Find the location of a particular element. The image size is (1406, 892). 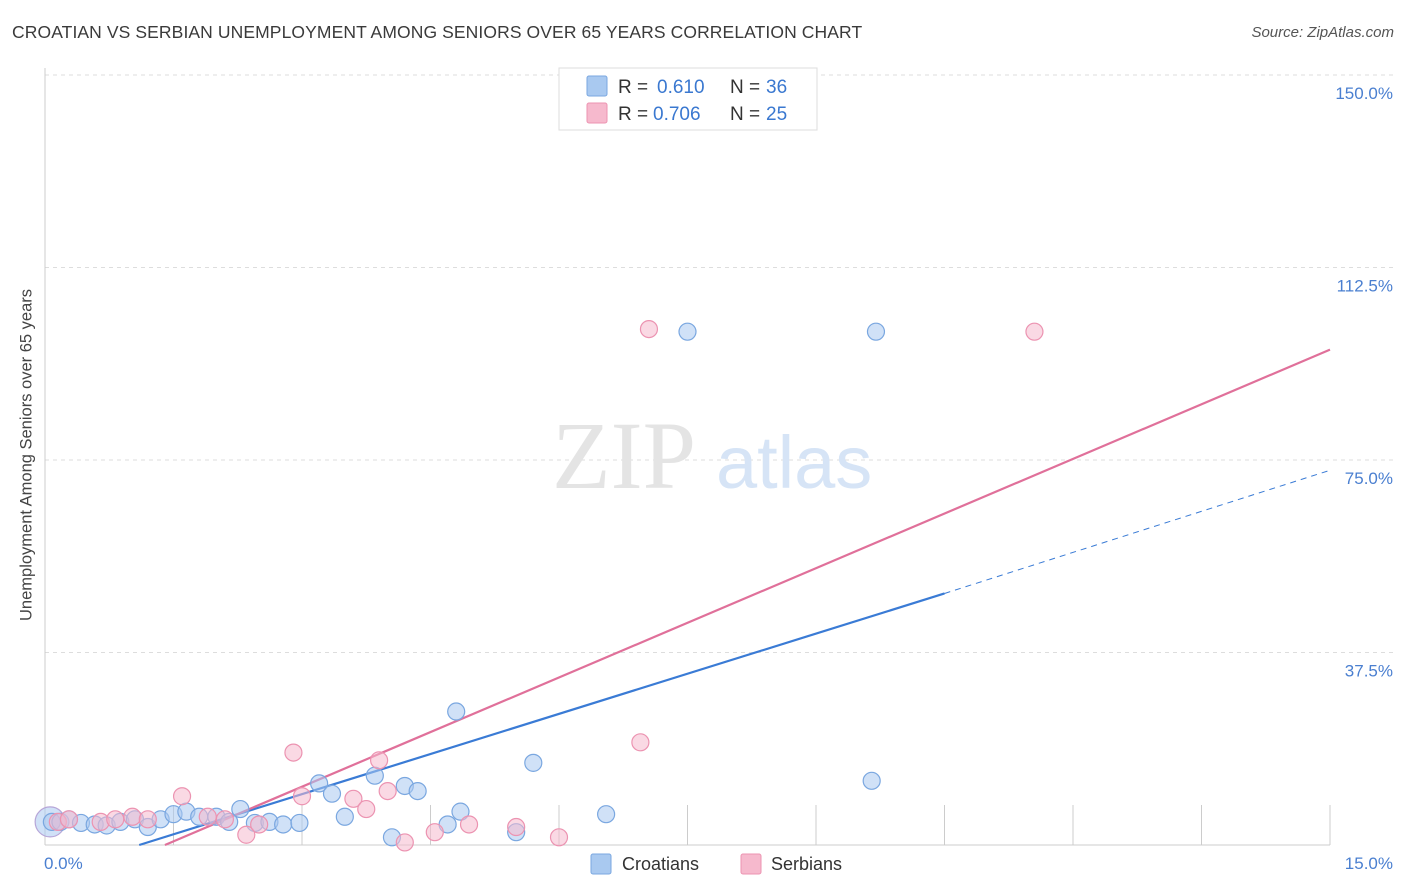

legend-r-label-2: R = is located at coordinates (633, 114).